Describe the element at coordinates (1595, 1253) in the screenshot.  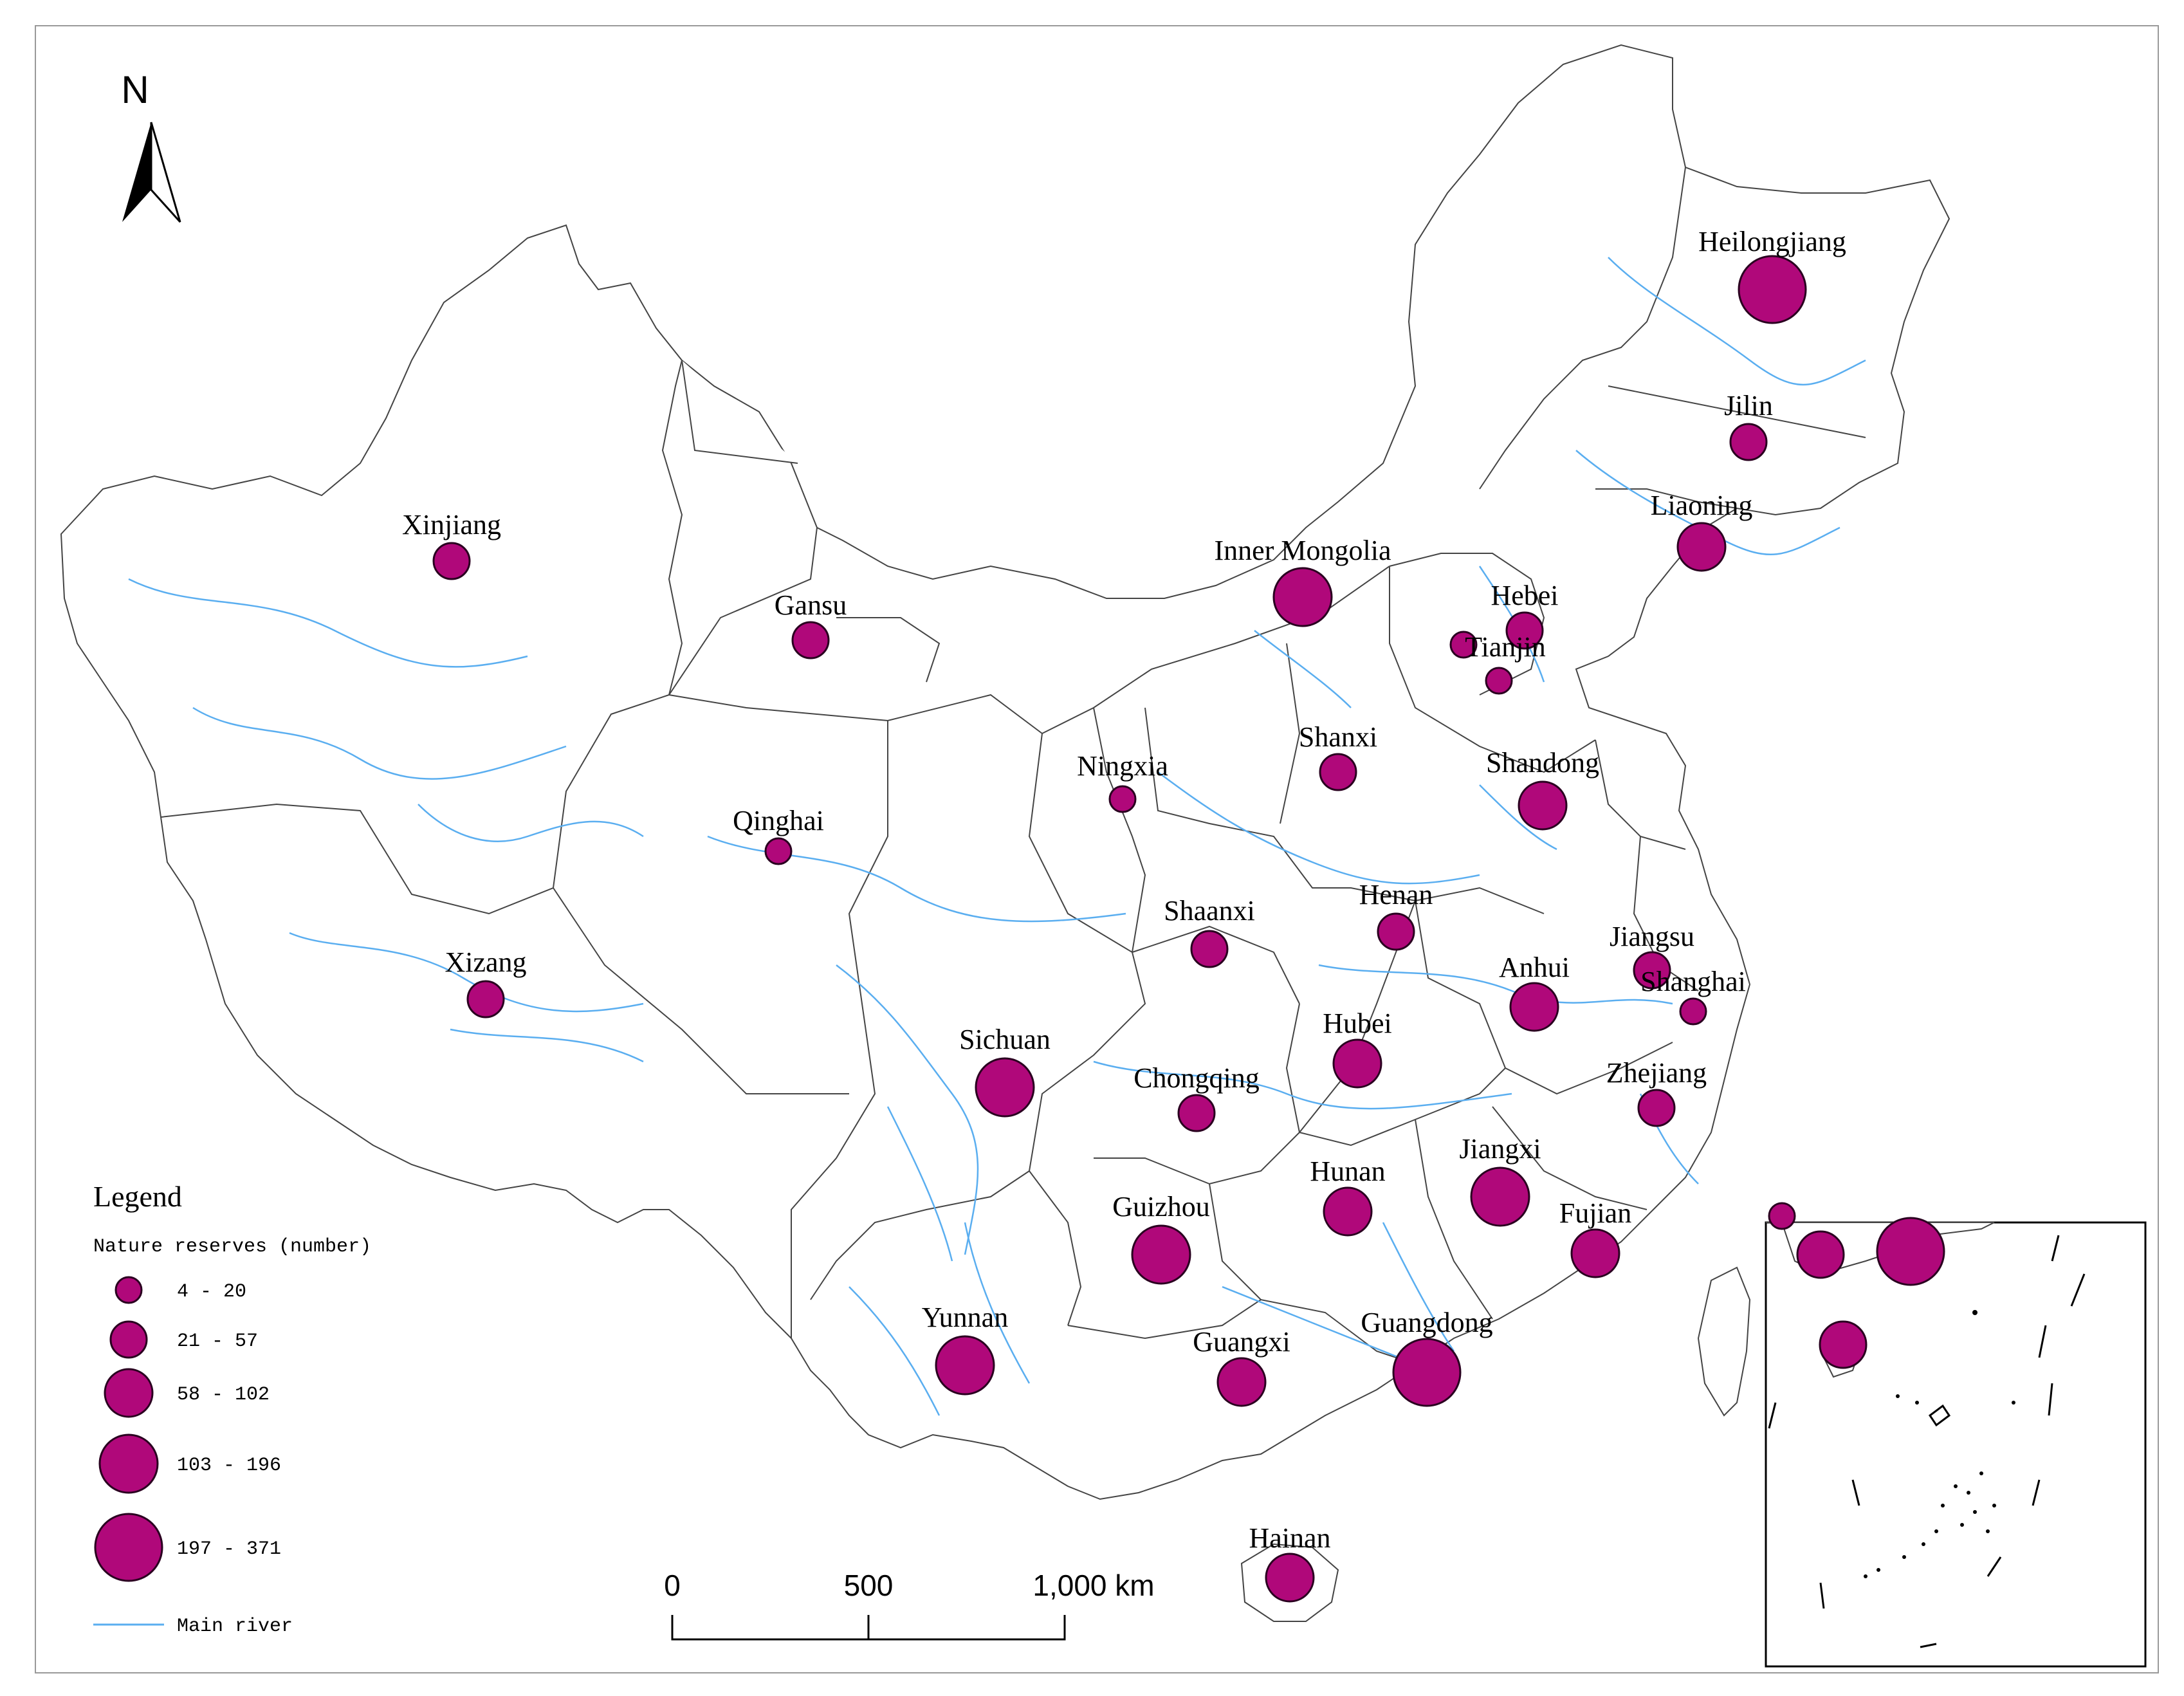
I see `symbol-fujian` at that location.